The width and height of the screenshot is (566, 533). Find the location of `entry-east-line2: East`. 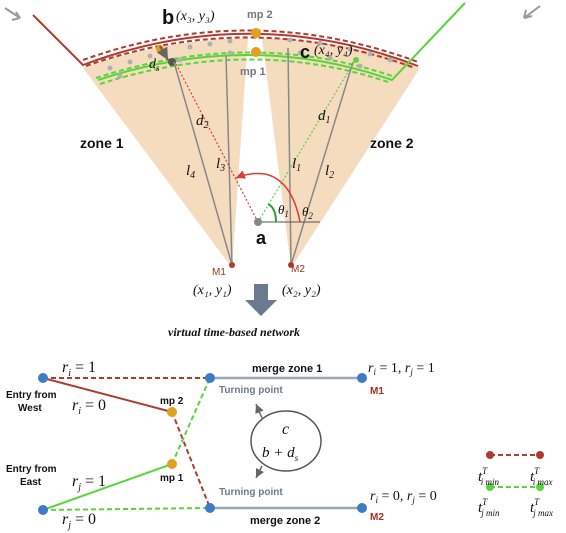

entry-east-line2: East is located at coordinates (31, 482).